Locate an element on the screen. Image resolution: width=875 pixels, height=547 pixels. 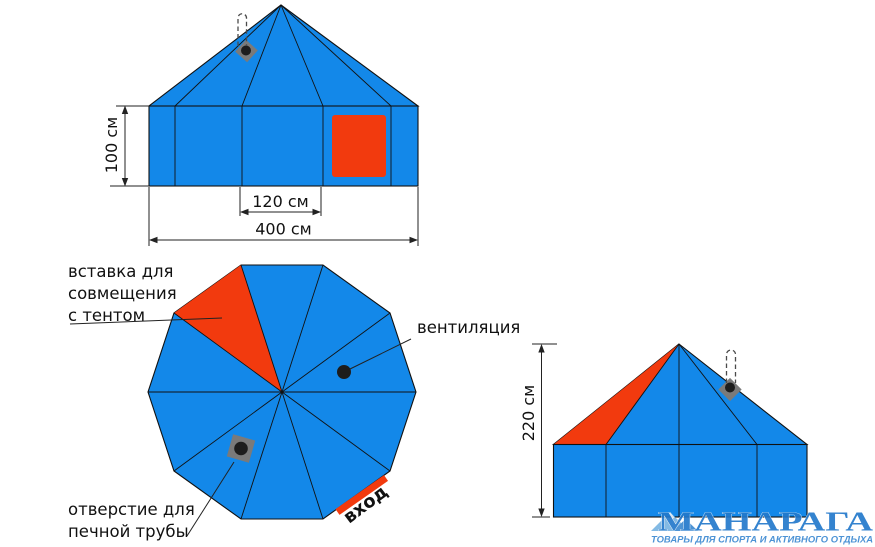
side-total-height-label: 220 см is located at coordinates (528, 413).